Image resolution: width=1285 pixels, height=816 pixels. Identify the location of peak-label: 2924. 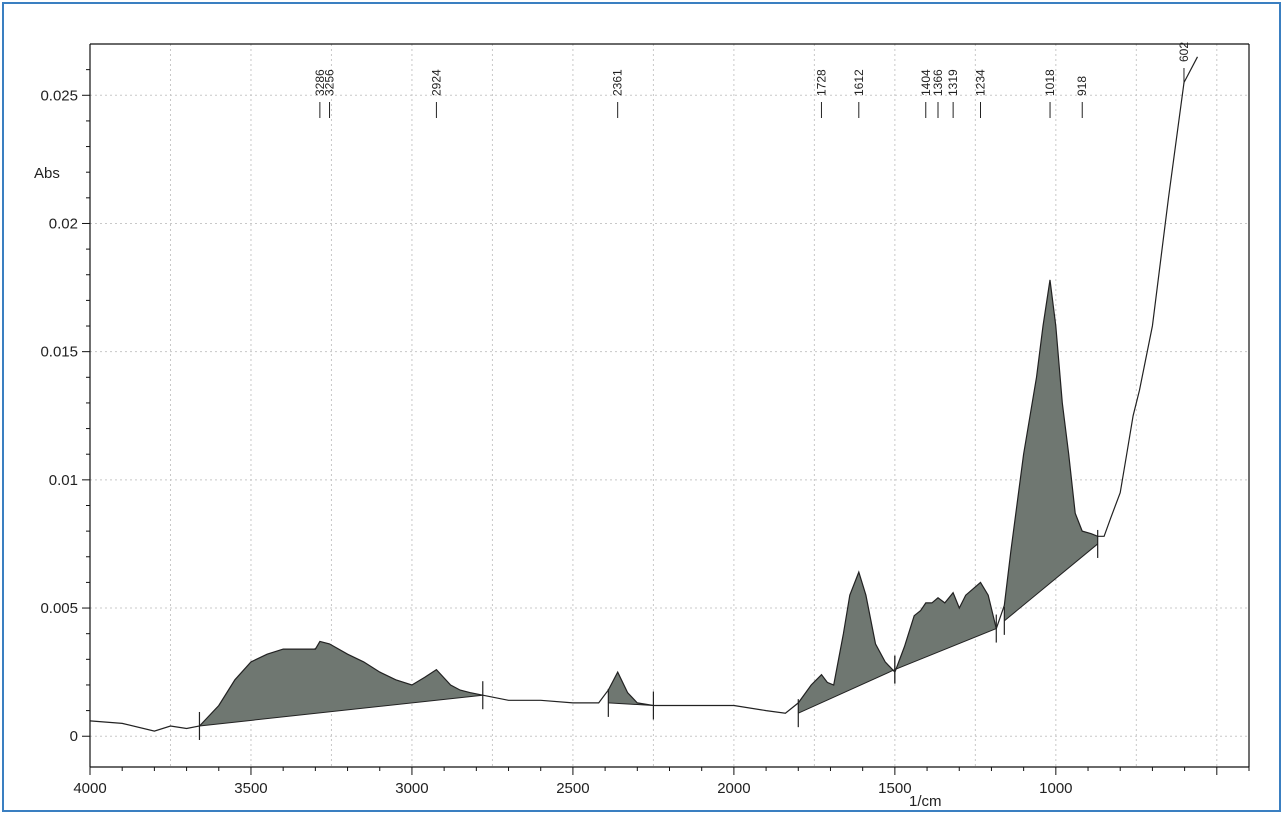
(436, 82).